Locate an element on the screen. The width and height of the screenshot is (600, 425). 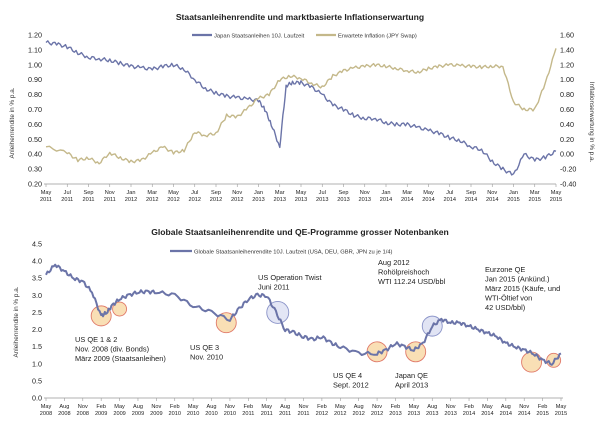
top-y2-tick-label: 1.60 is located at coordinates (567, 35).